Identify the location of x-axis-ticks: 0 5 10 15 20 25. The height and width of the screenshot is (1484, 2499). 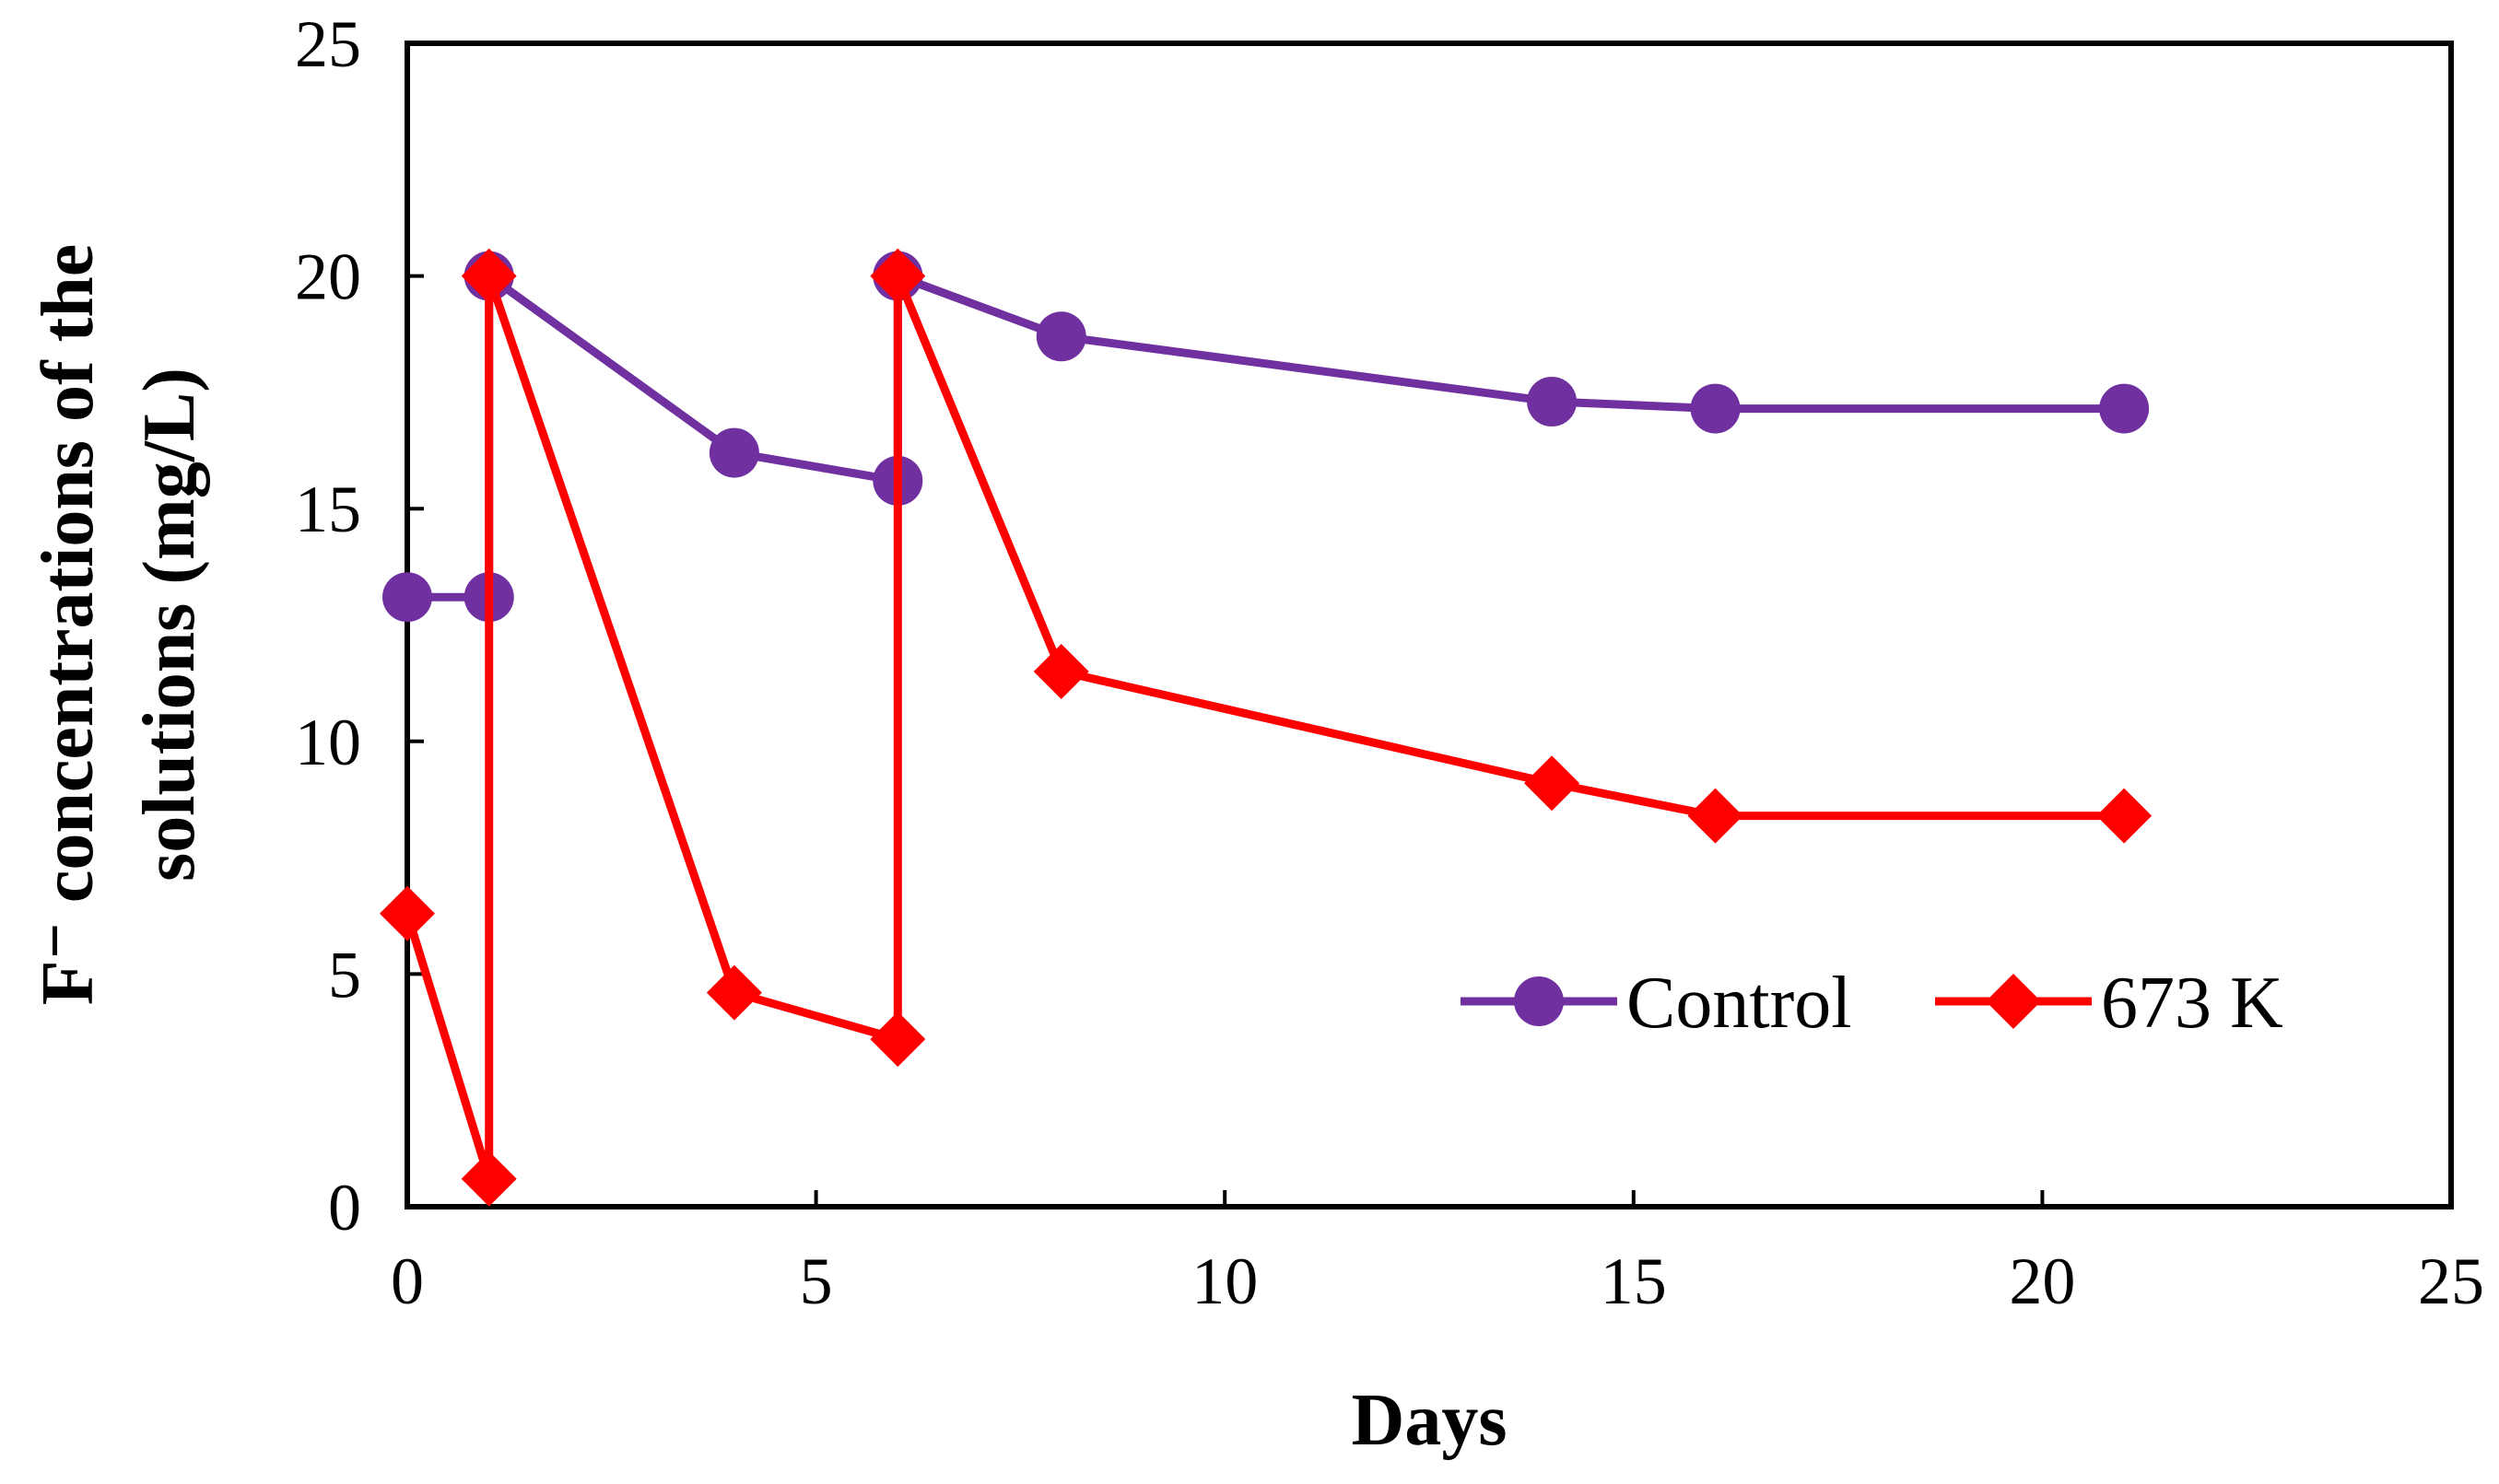
(1437, 1254).